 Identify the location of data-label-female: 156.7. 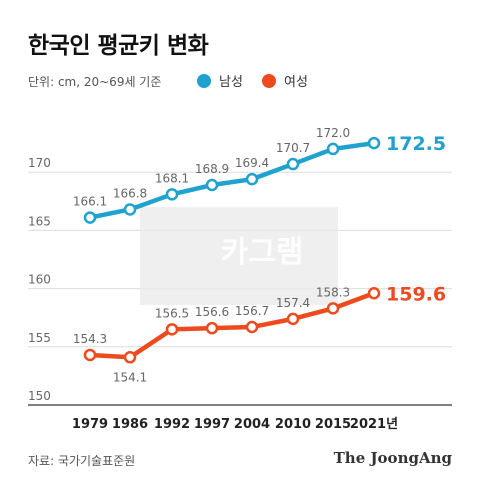
(252, 311).